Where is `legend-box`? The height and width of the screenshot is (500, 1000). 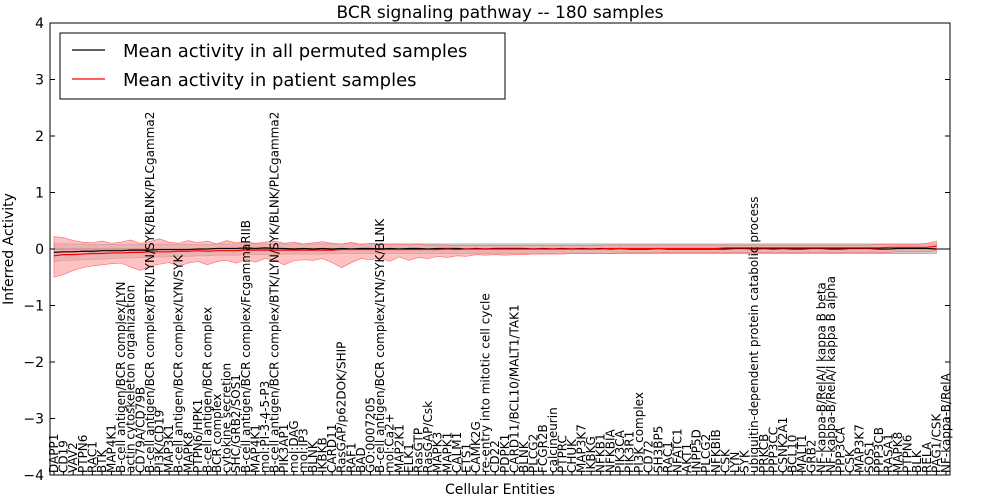 legend-box is located at coordinates (282, 66).